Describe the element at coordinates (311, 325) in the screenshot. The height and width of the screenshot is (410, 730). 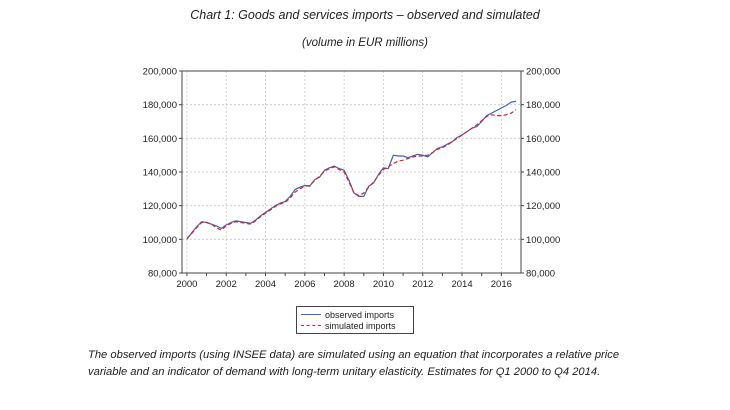
I see `legend-swatch-simulated` at that location.